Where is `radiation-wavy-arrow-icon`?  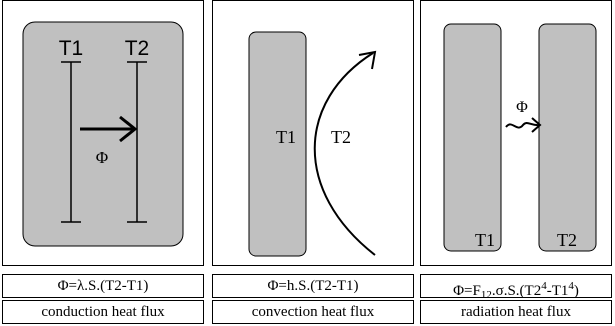 radiation-wavy-arrow-icon is located at coordinates (523, 125).